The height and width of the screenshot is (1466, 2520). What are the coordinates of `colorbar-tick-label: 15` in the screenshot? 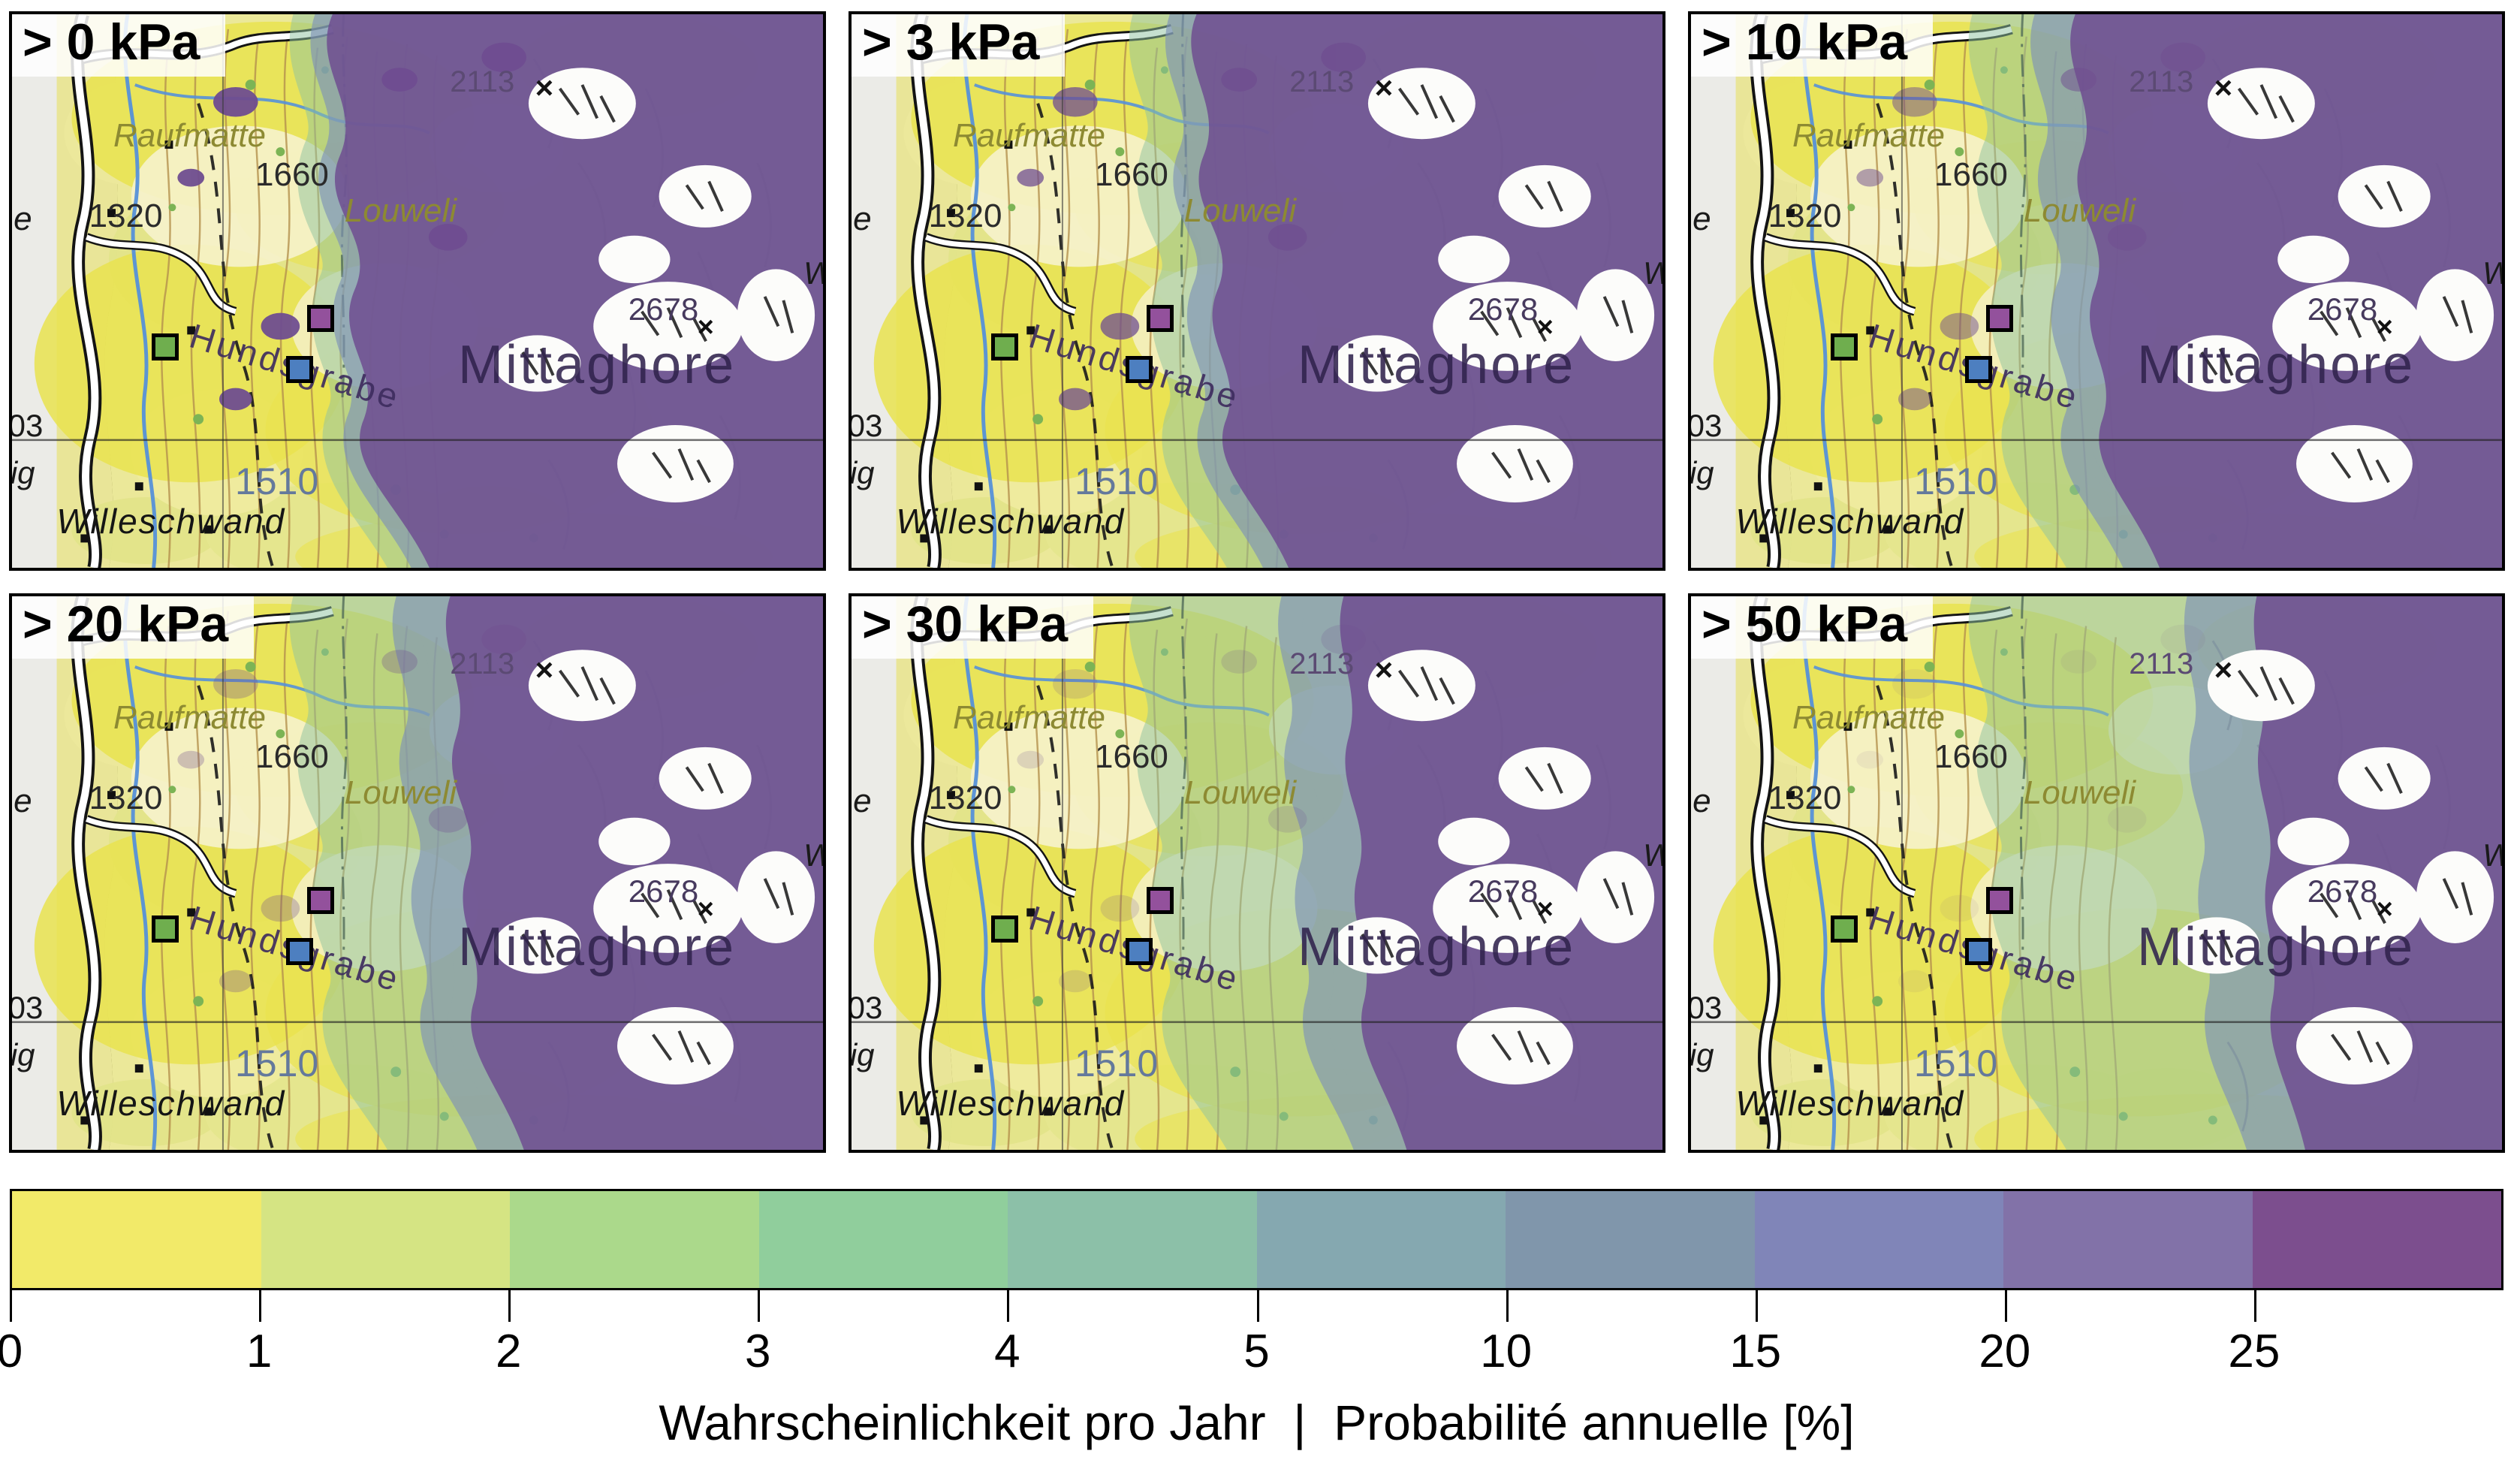 It's located at (1755, 1351).